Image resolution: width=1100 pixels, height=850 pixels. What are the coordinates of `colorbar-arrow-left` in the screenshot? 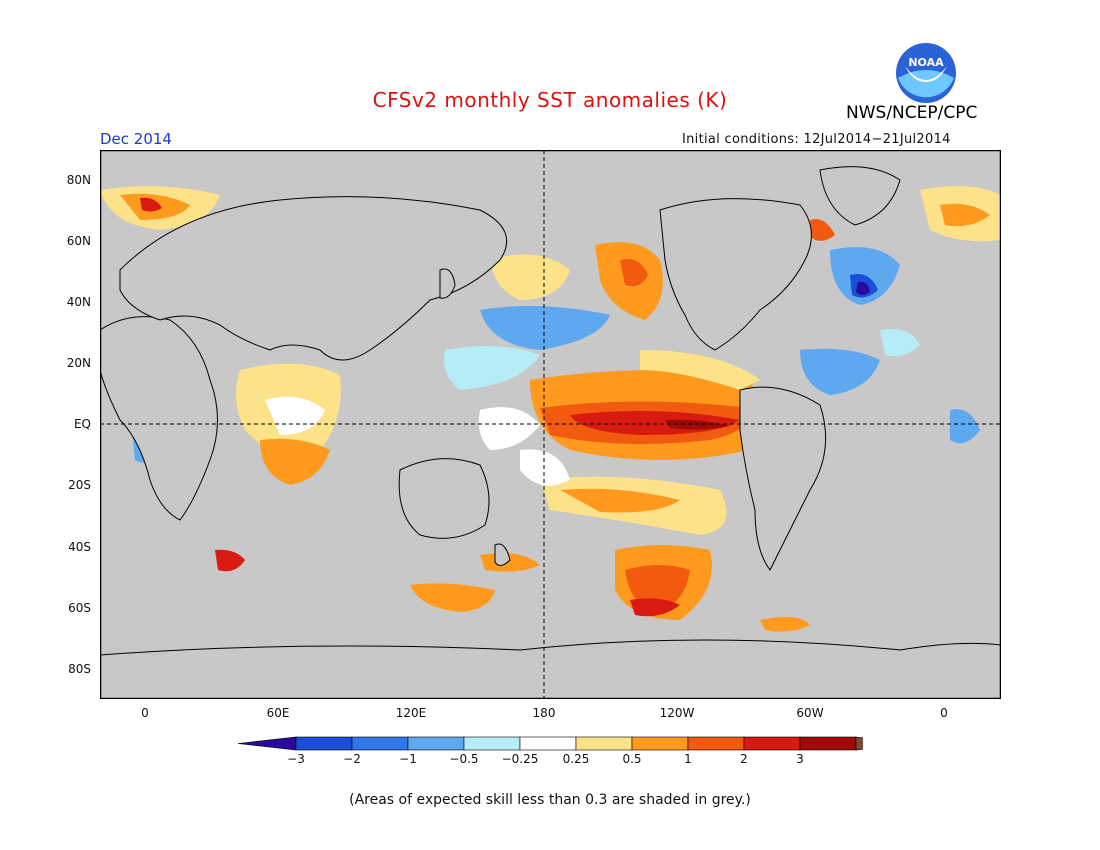 It's located at (267, 743).